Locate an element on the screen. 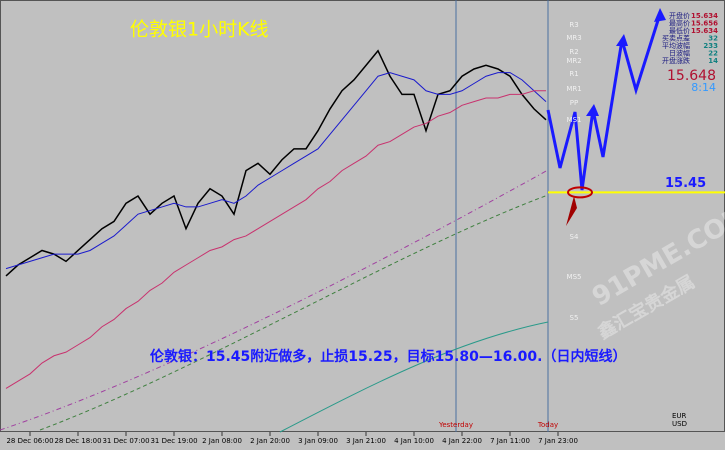 The width and height of the screenshot is (725, 450). panel-label: 最低价 is located at coordinates (679, 30).